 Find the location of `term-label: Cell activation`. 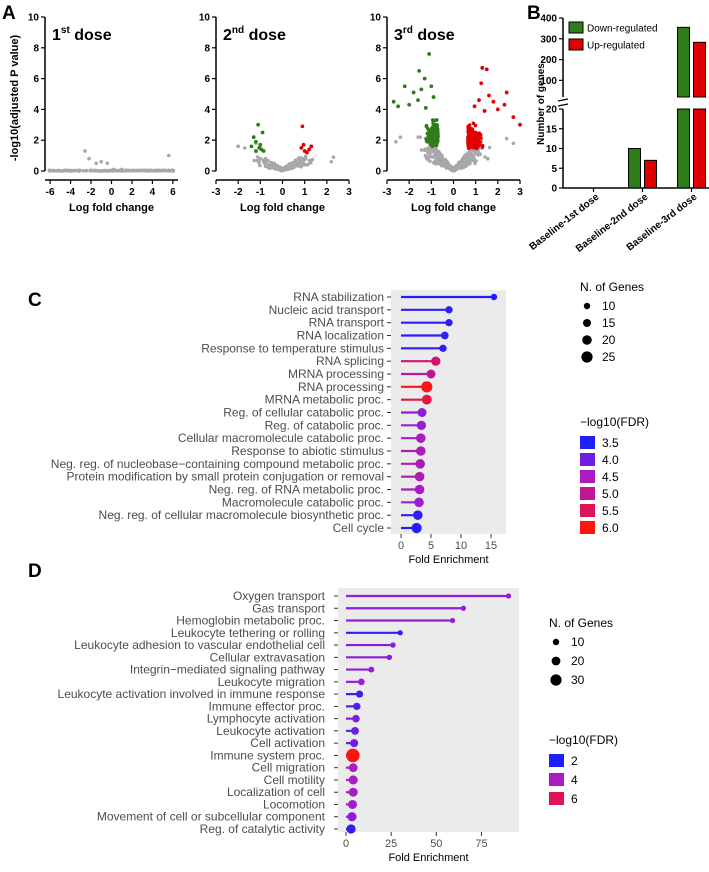

term-label: Cell activation is located at coordinates (287, 743).